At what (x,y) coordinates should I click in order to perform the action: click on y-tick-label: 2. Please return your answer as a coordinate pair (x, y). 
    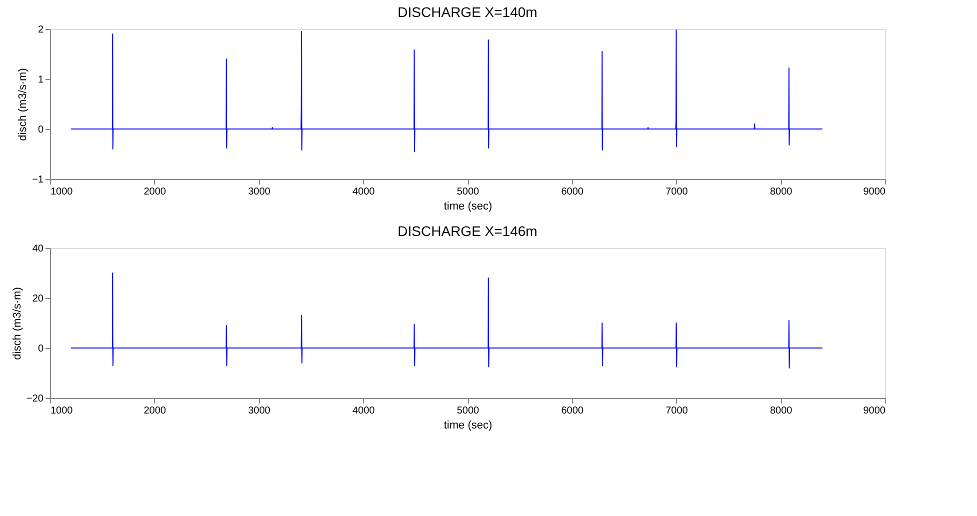
    Looking at the image, I should click on (41, 30).